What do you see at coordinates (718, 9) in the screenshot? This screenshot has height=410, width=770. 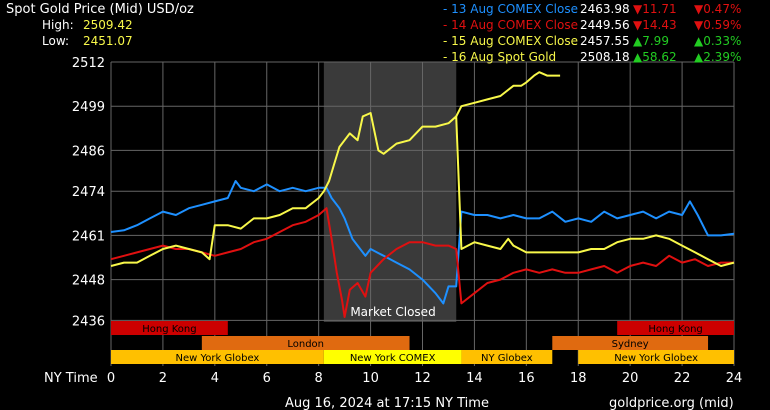 I see `legend-pct: ▼0.47%` at bounding box center [718, 9].